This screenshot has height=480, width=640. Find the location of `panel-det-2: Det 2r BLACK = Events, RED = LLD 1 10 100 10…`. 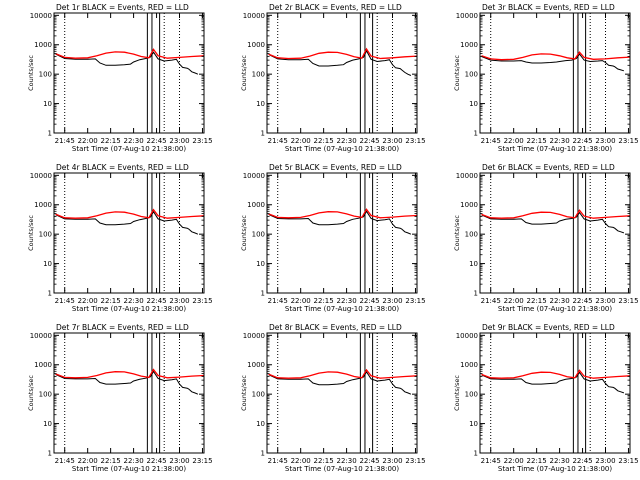

panel-det-2: Det 2r BLACK = Events, RED = LLD 1 10 100 10… is located at coordinates (333, 78).